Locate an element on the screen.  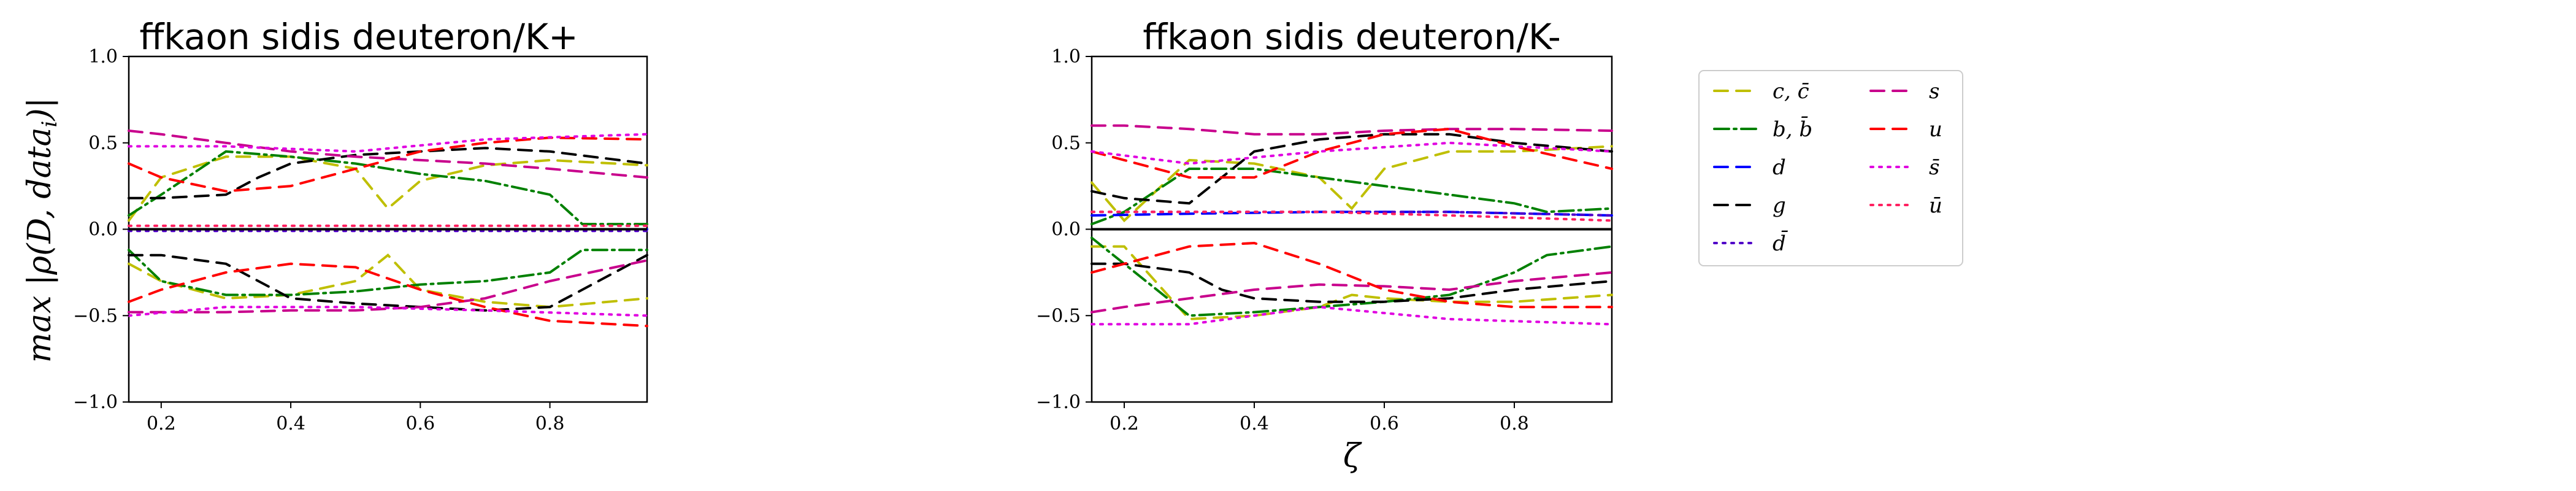
legend-frame is located at coordinates (1830, 168).